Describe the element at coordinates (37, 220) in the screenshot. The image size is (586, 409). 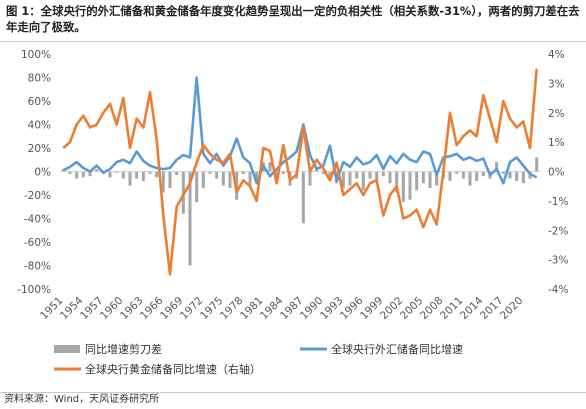
I see `left-tick-label: -40%` at that location.